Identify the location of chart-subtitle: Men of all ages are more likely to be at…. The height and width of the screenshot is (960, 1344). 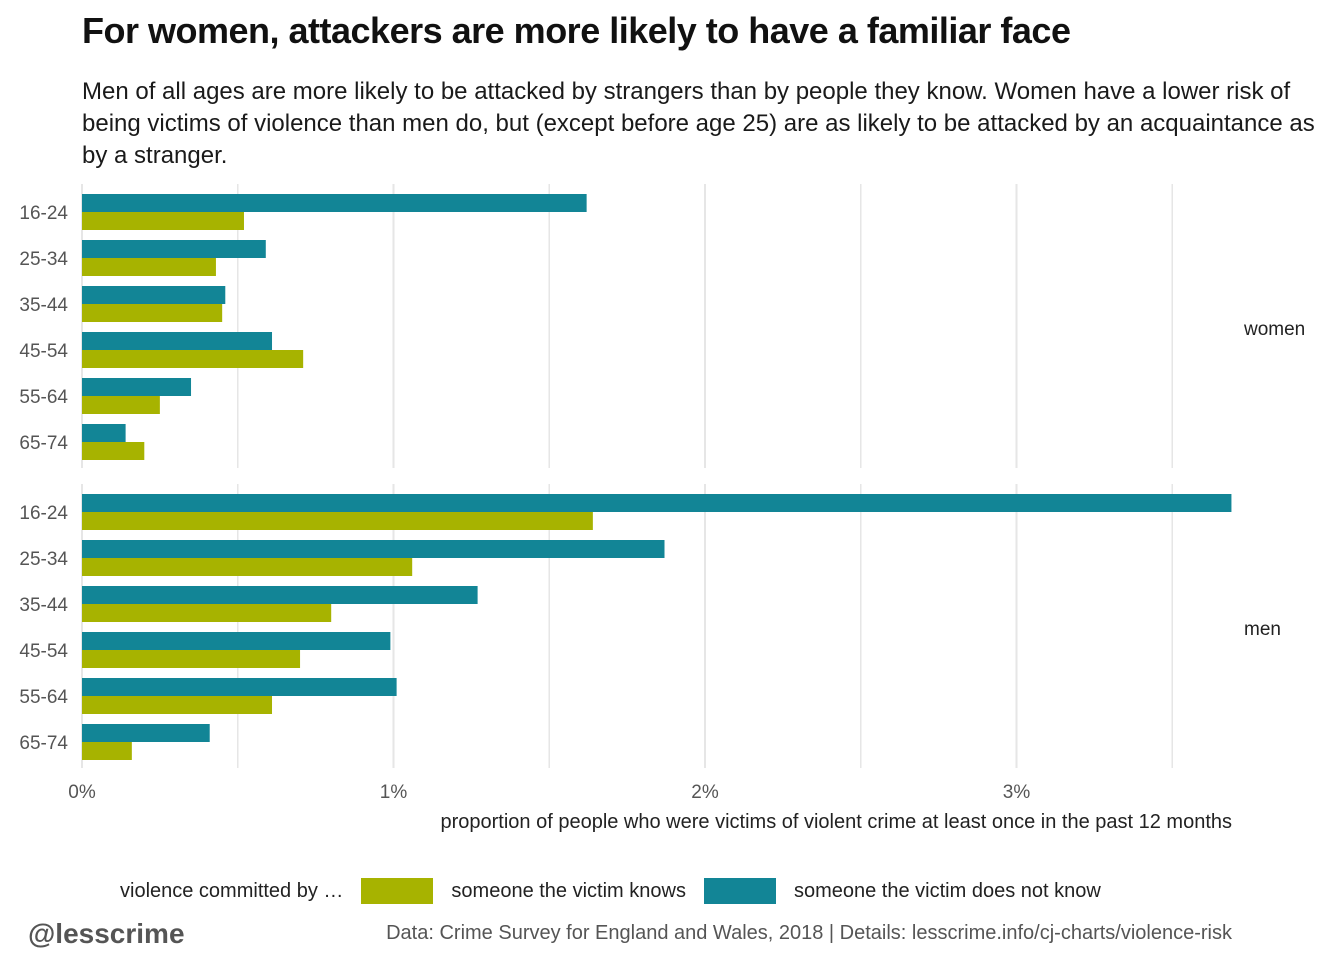
(698, 123).